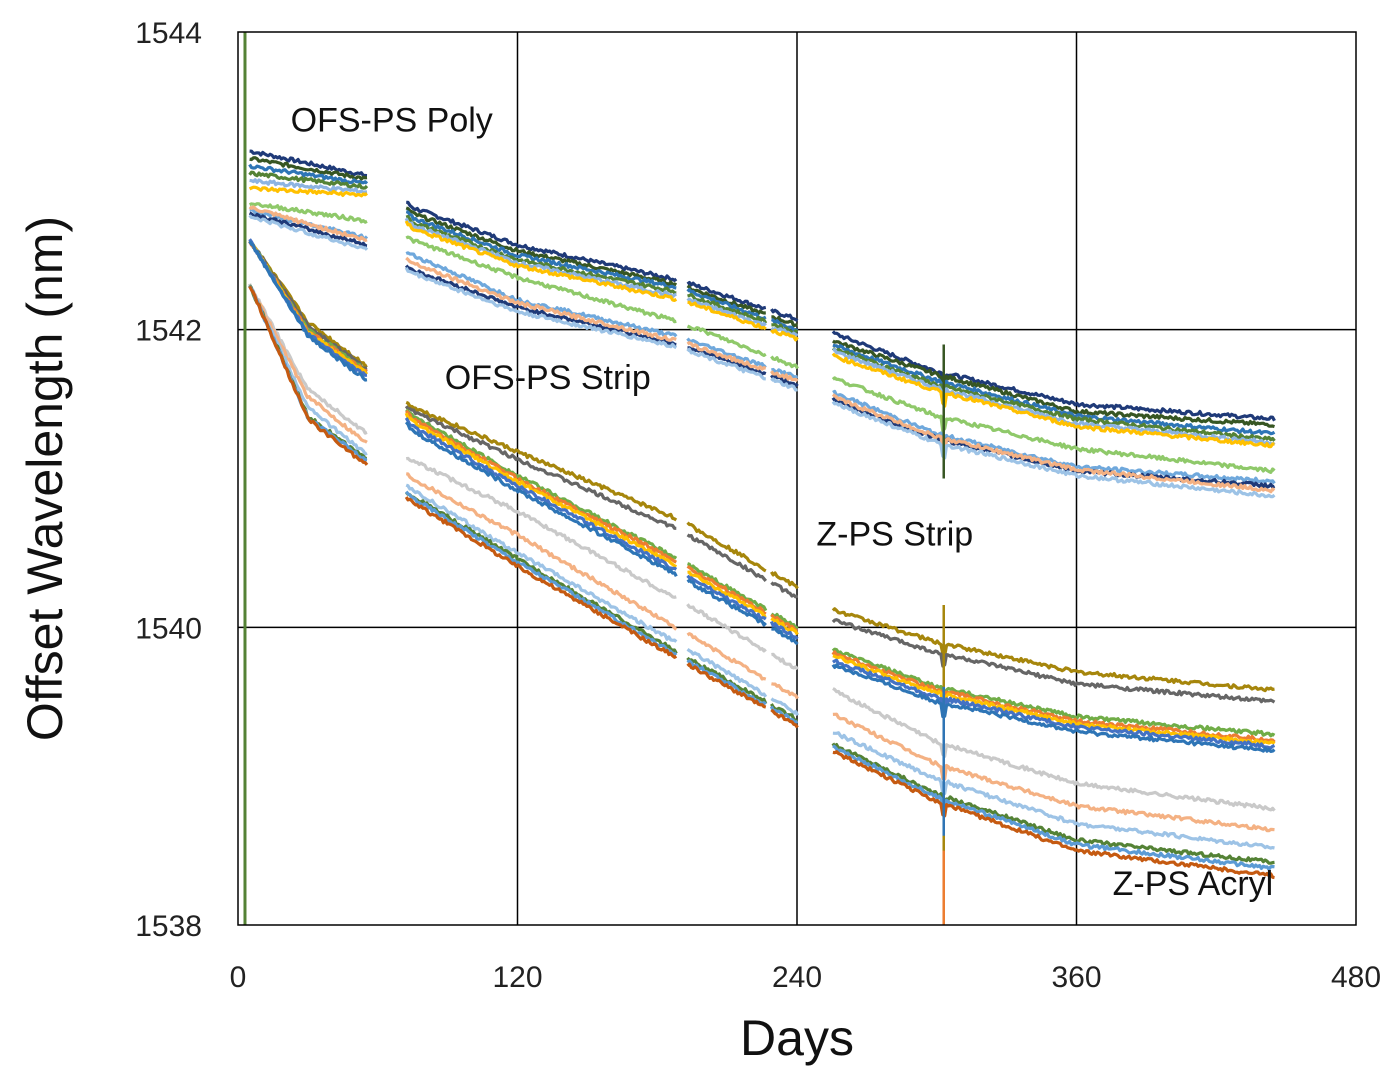 This screenshot has height=1079, width=1395. What do you see at coordinates (1193, 884) in the screenshot?
I see `series-group-label: Z-PS Acryl` at bounding box center [1193, 884].